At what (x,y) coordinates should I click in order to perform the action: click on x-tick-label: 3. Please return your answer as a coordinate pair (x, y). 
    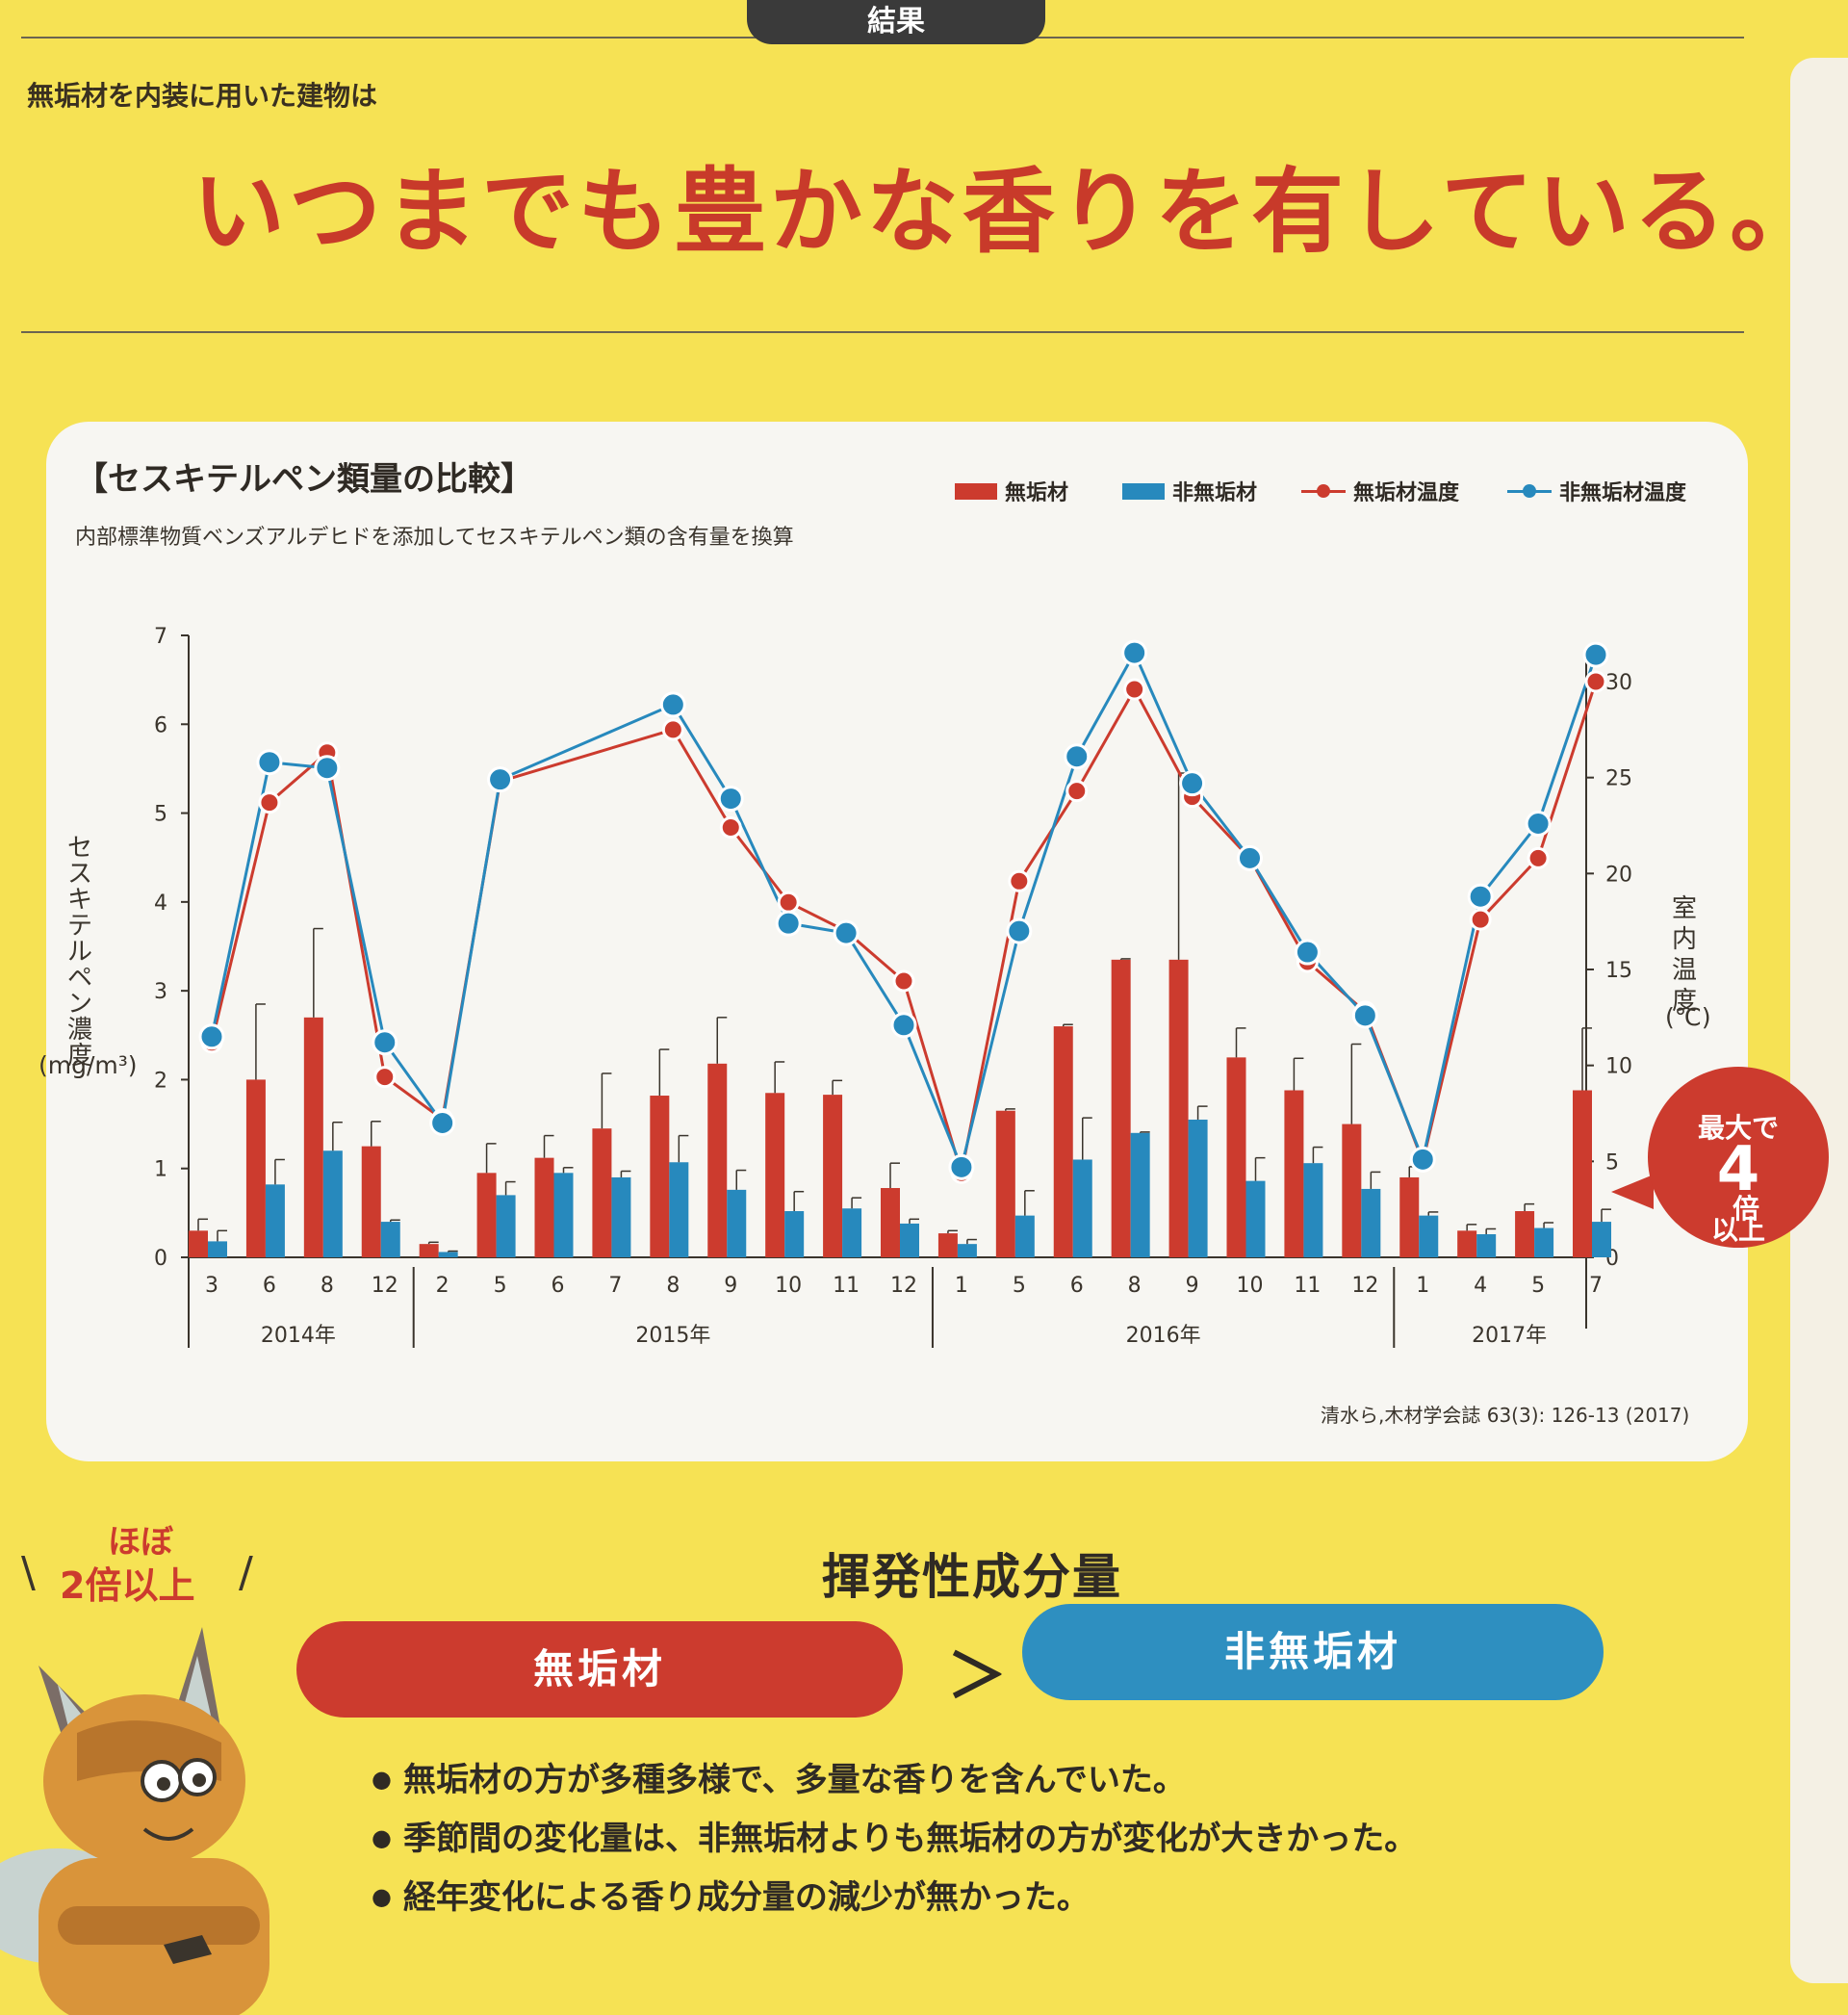
    Looking at the image, I should click on (211, 1286).